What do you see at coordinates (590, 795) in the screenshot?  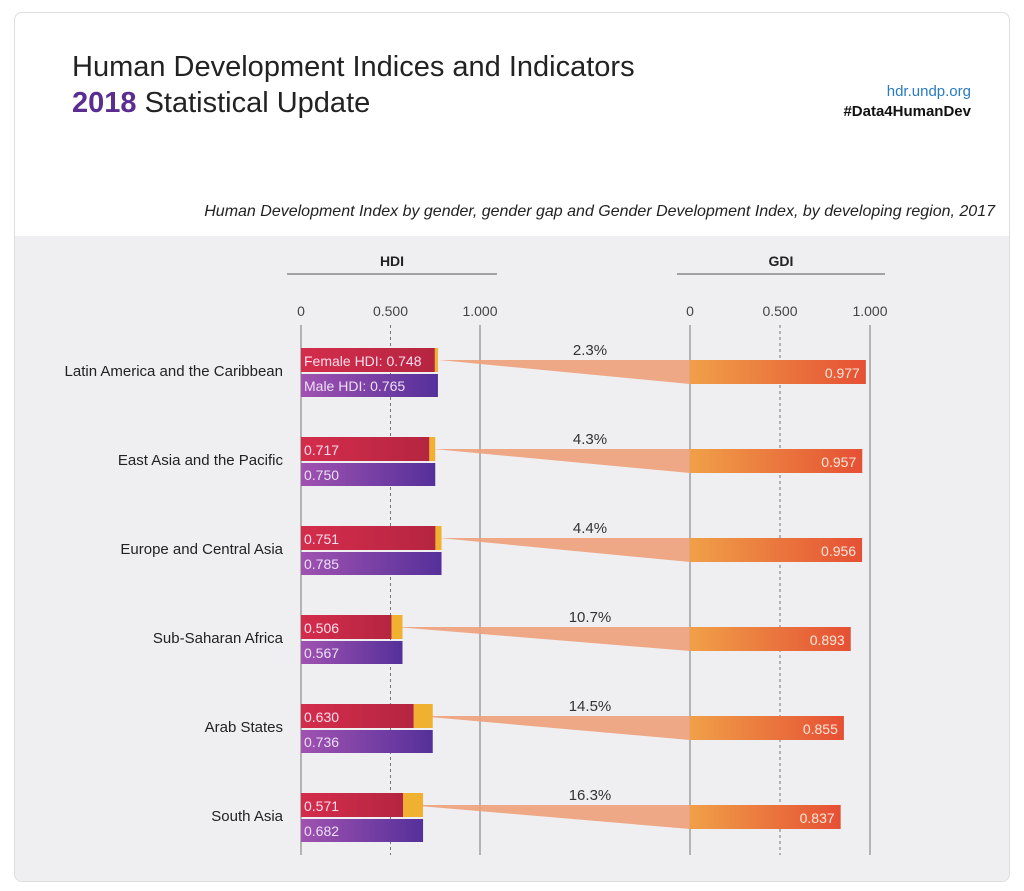 I see `gender-gap-label: 16.3%` at bounding box center [590, 795].